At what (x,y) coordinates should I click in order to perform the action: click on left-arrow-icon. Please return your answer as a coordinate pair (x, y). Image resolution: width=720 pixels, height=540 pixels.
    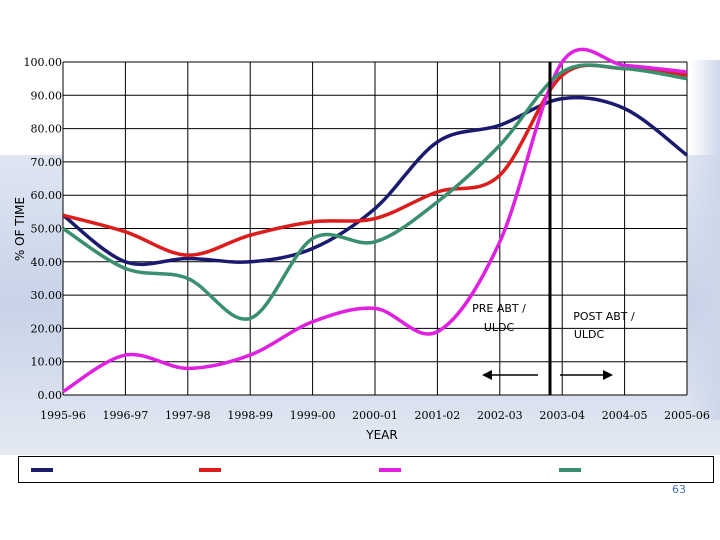
    Looking at the image, I should click on (510, 375).